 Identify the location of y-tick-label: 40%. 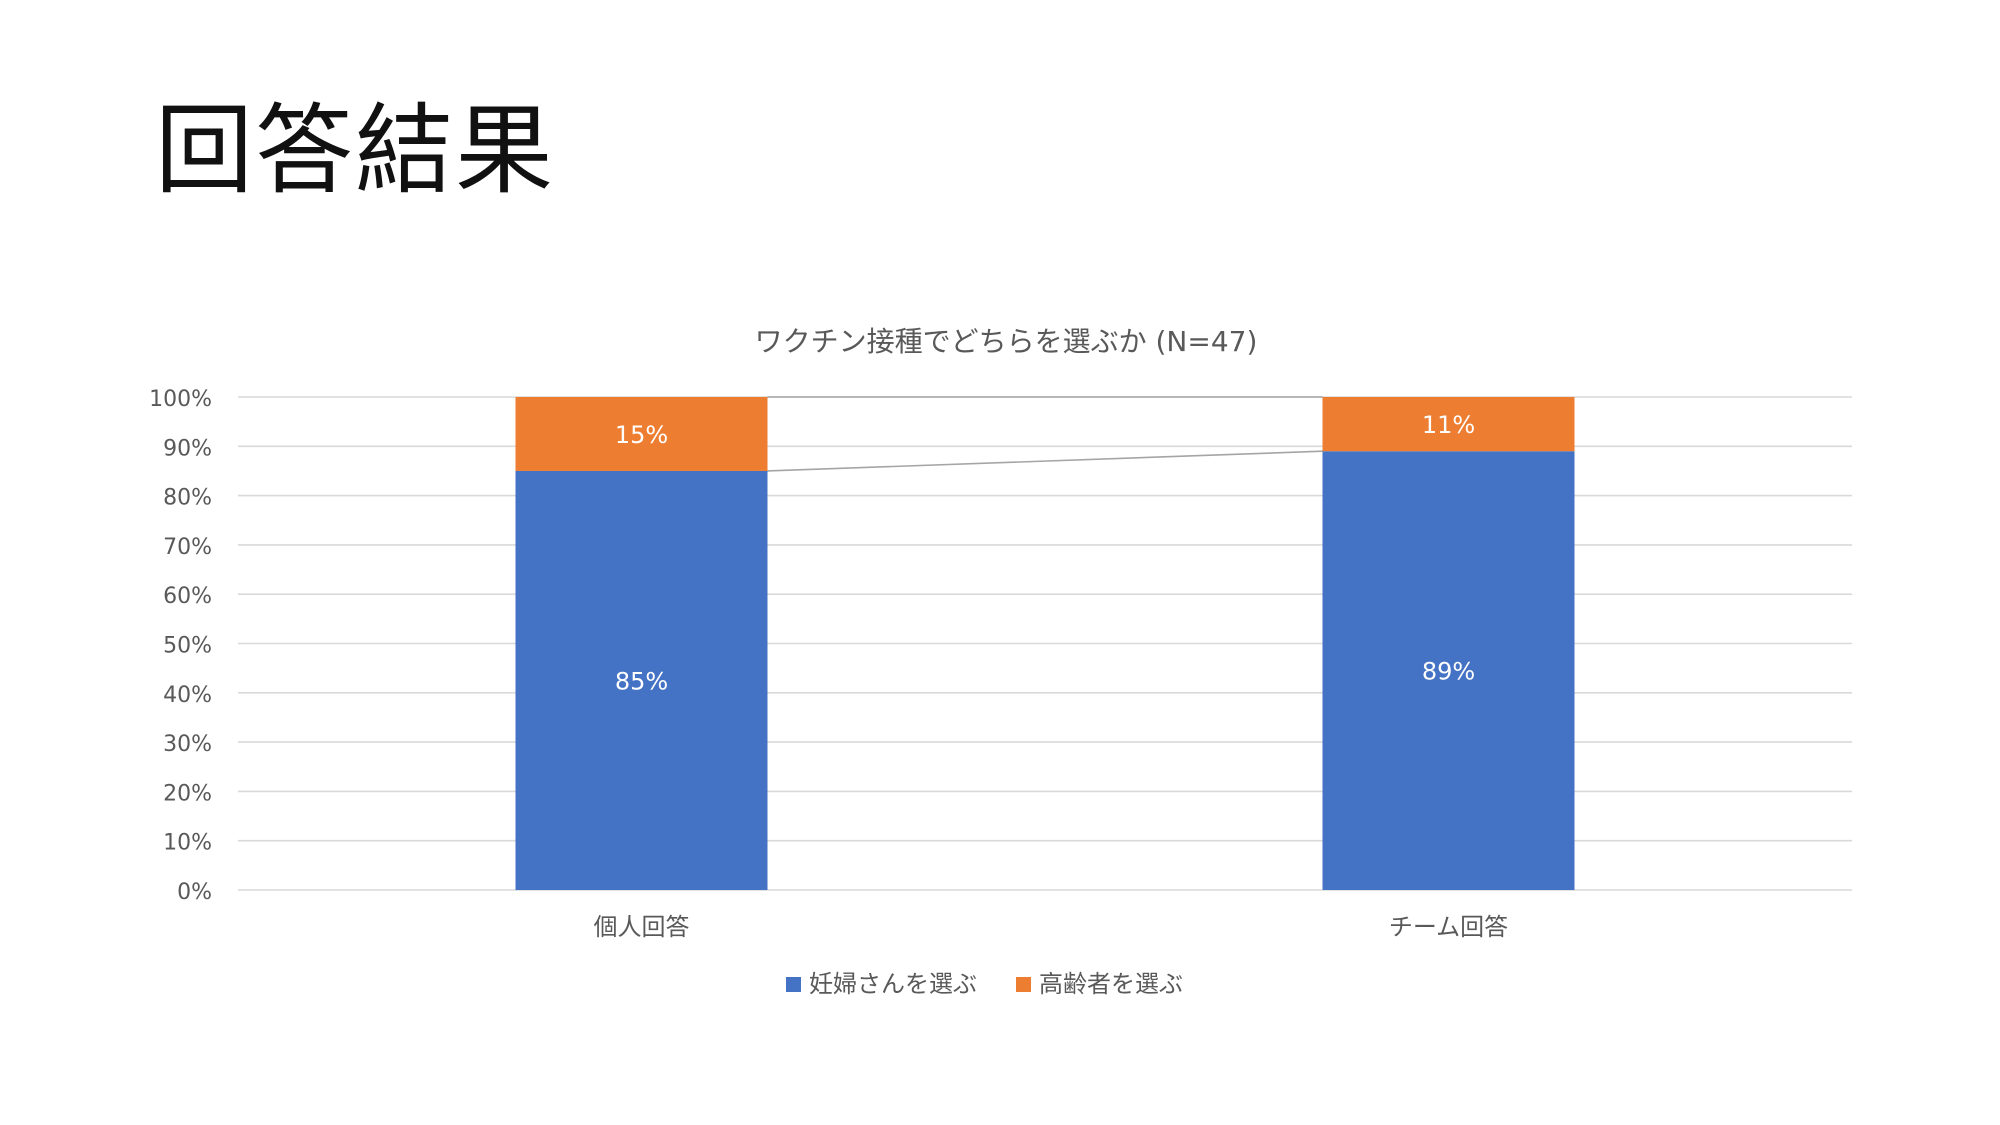
(187, 695).